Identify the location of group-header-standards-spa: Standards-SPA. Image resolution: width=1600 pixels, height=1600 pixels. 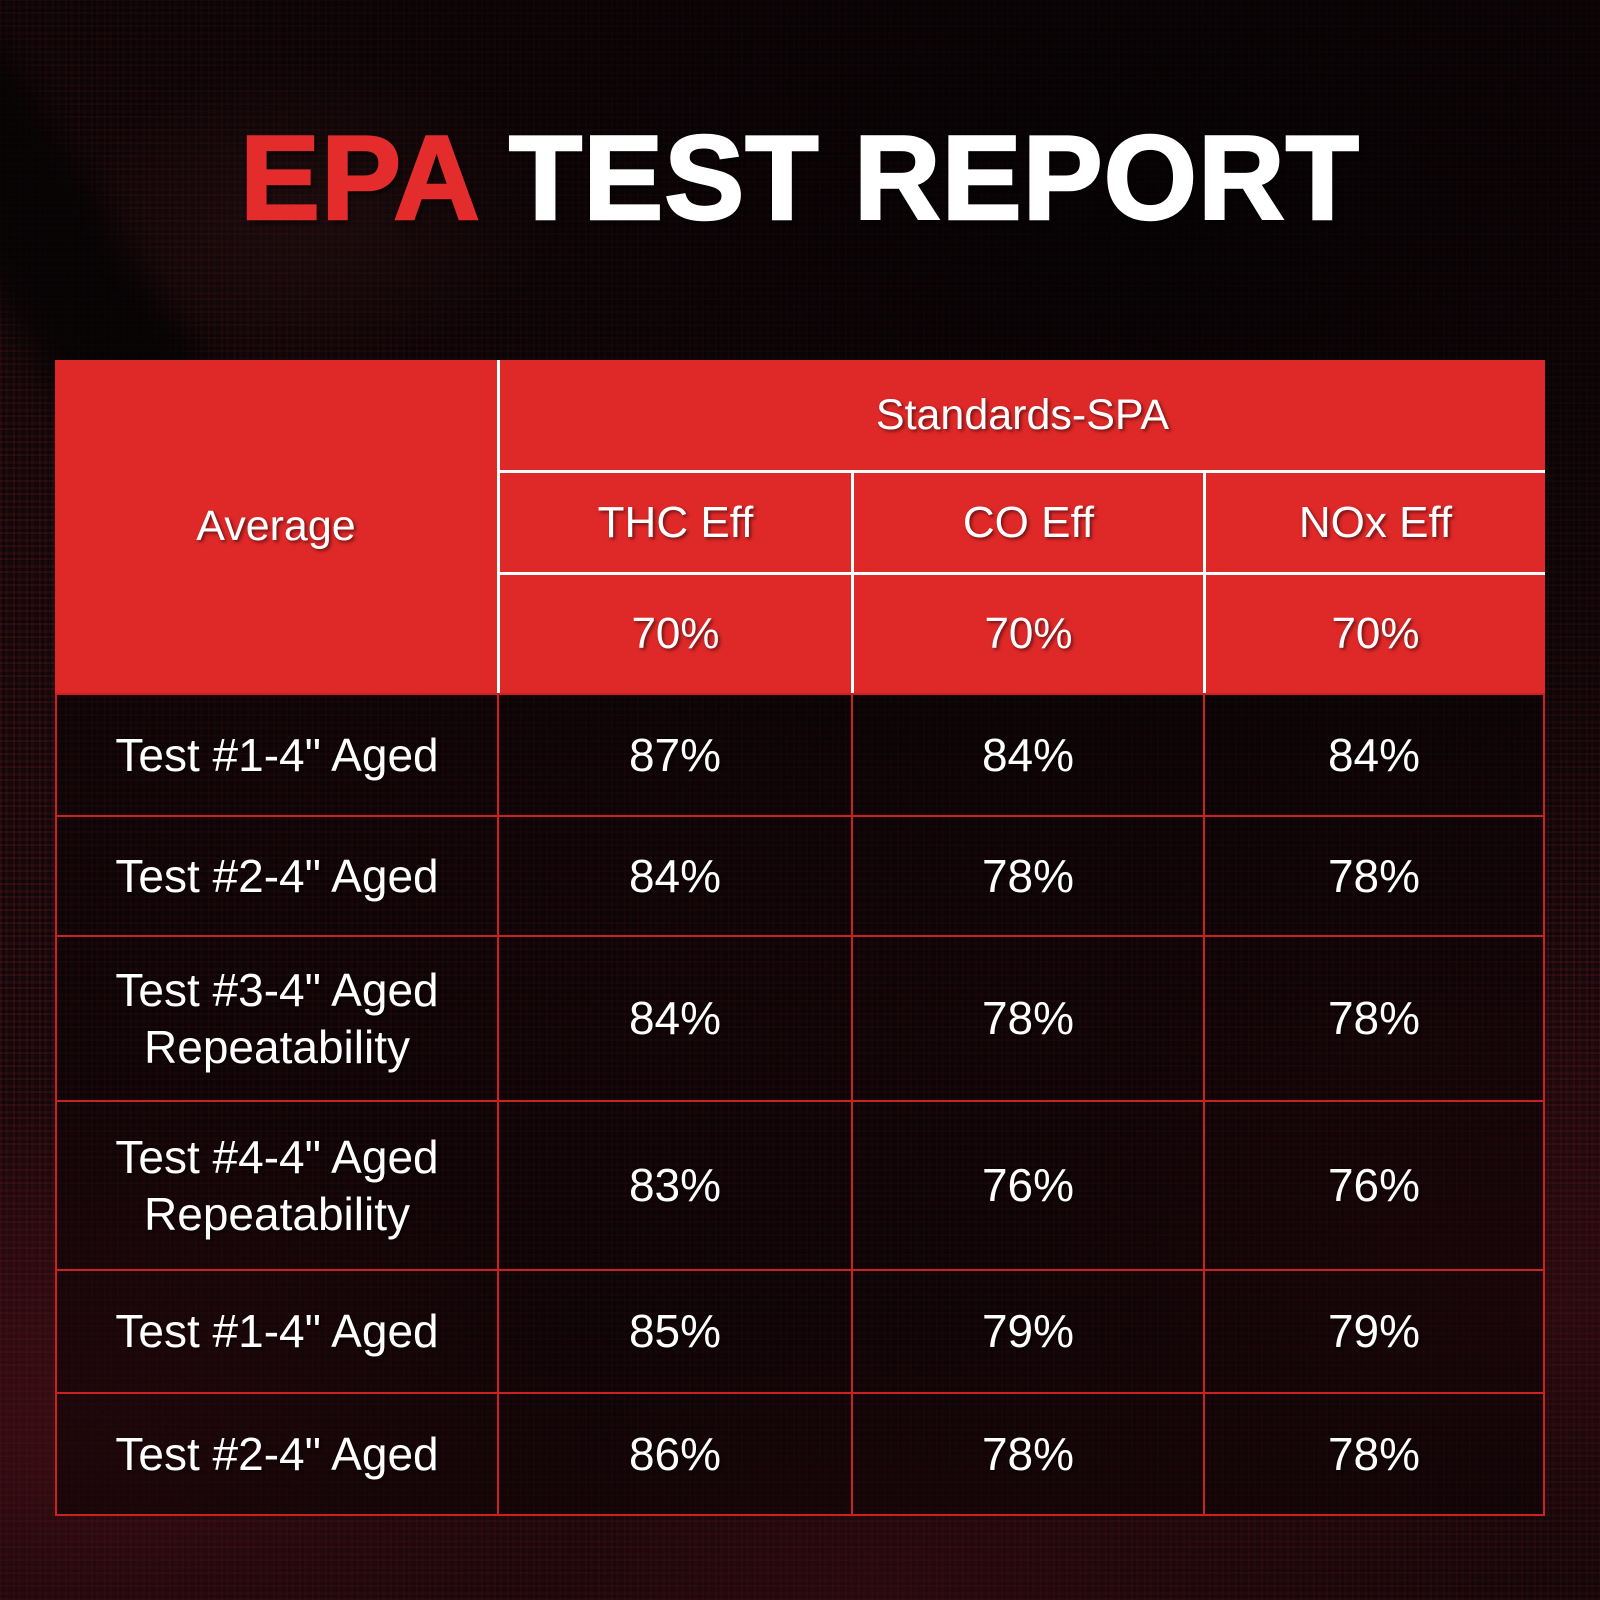
(1021, 415).